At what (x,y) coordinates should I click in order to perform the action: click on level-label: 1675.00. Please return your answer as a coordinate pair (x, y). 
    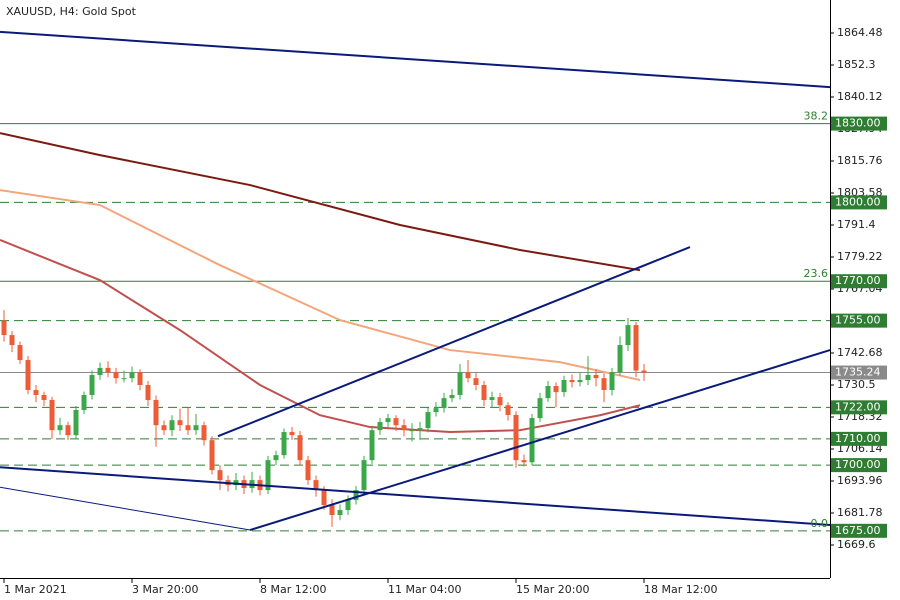
    Looking at the image, I should click on (858, 530).